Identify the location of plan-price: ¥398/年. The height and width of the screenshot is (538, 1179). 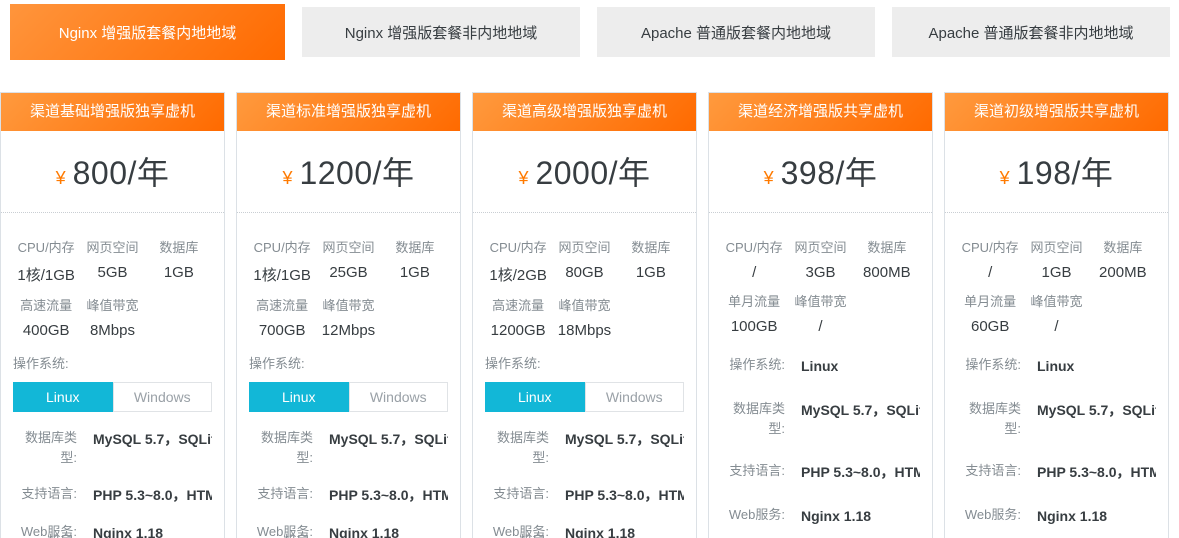
(820, 172).